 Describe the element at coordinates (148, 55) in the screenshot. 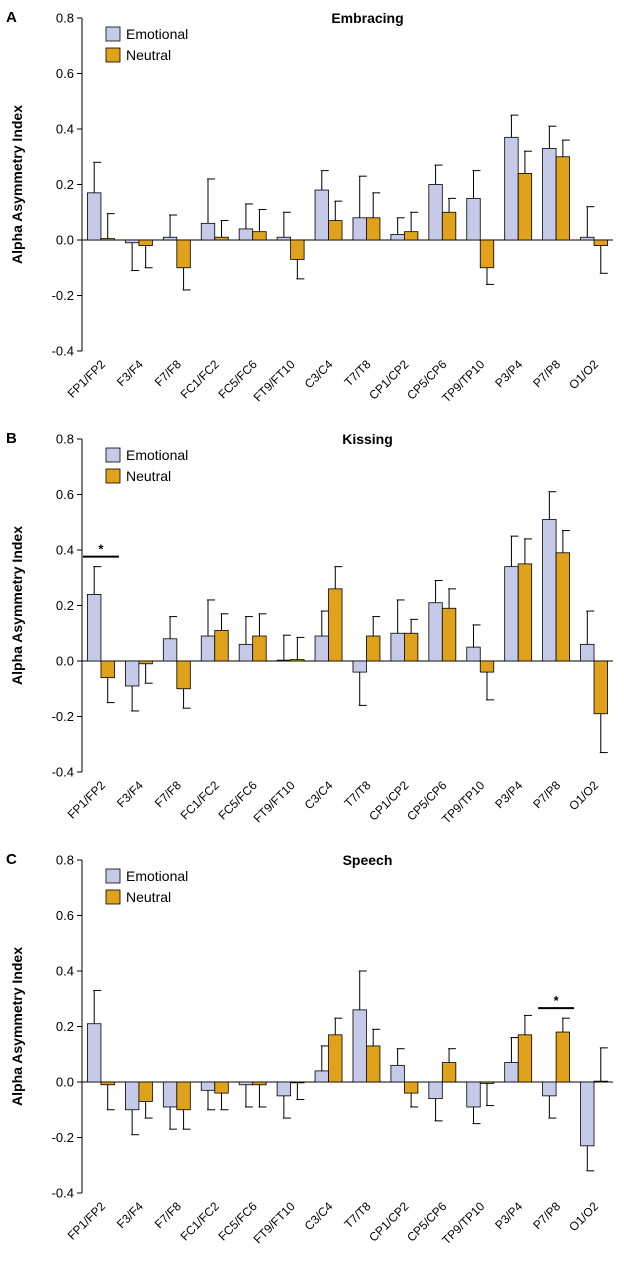

I see `legend-label-neutral: Neutral` at that location.